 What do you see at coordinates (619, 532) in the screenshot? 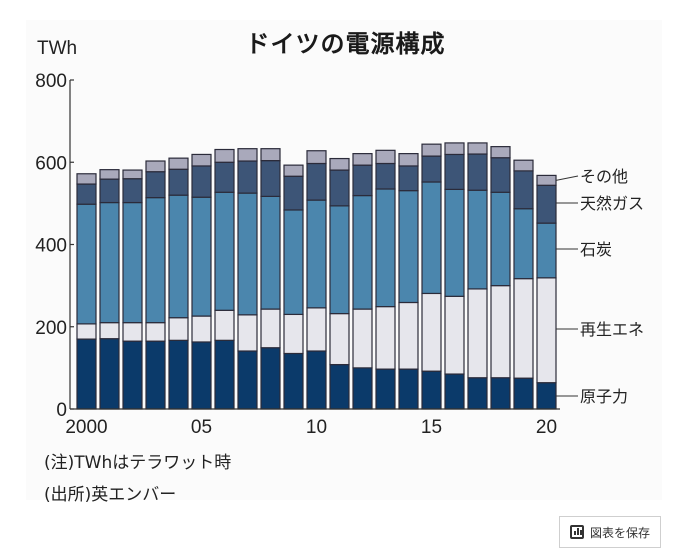
I see `save-chart-label: 図表を保存` at bounding box center [619, 532].